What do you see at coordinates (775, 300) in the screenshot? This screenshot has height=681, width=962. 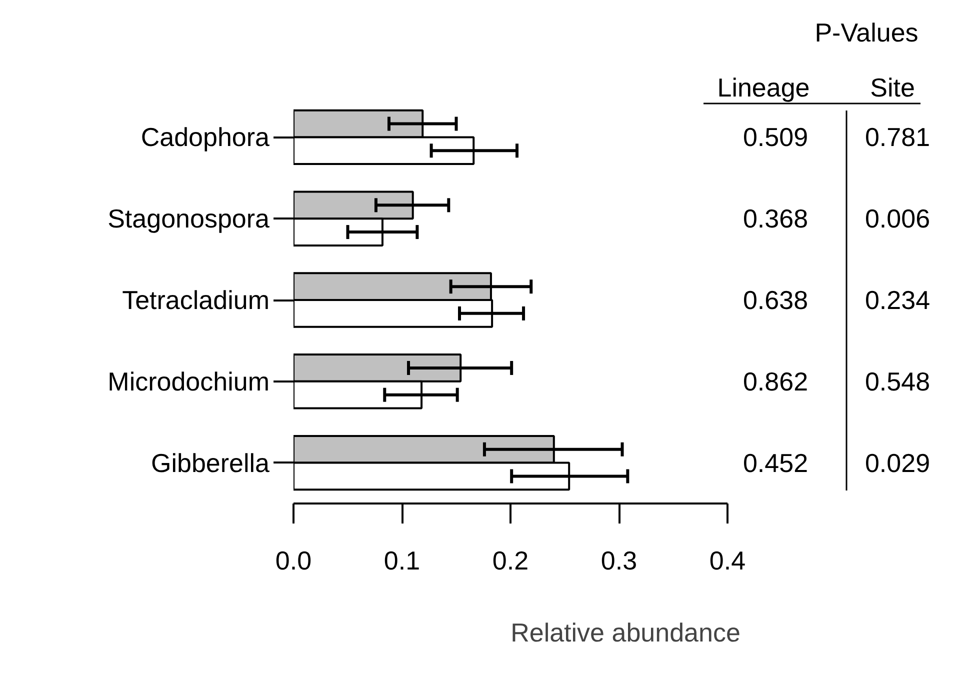 I see `text: 0.638` at bounding box center [775, 300].